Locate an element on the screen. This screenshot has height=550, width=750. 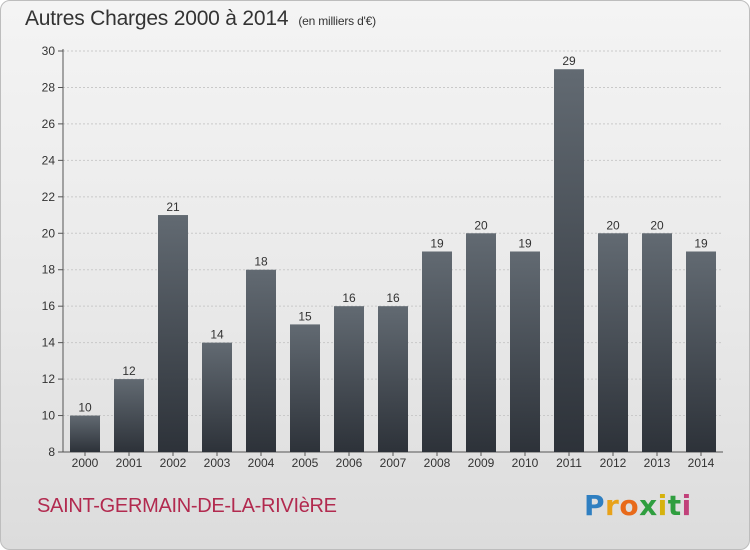
y-tick-label: 14 is located at coordinates (49, 343).